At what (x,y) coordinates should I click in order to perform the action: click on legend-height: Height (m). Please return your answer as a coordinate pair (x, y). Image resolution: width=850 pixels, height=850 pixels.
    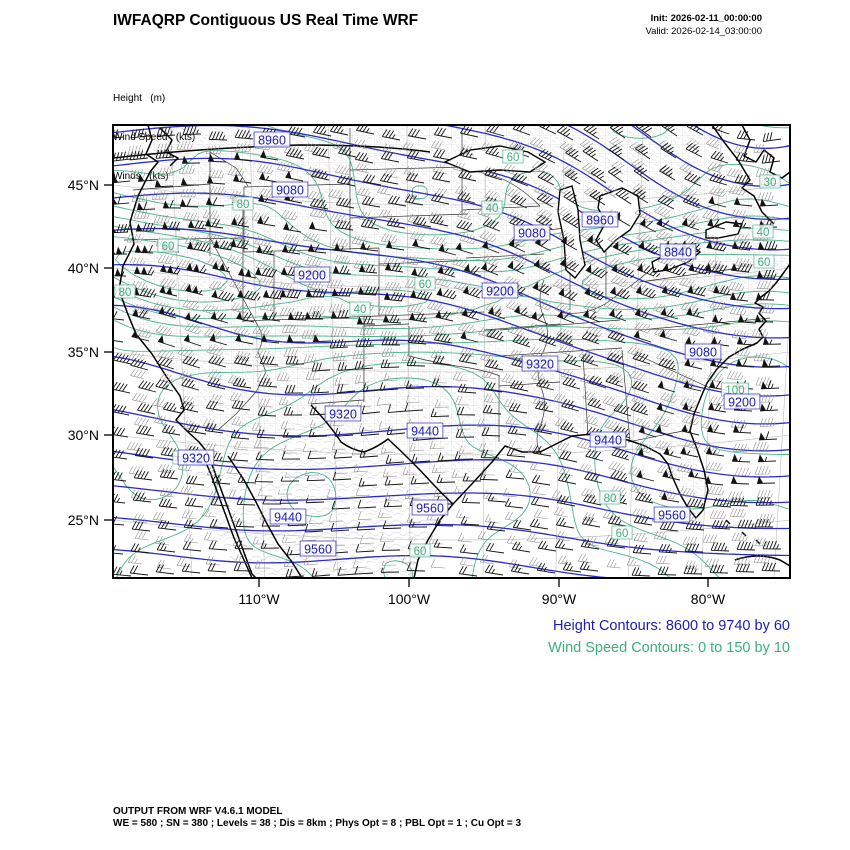
    Looking at the image, I should click on (139, 98).